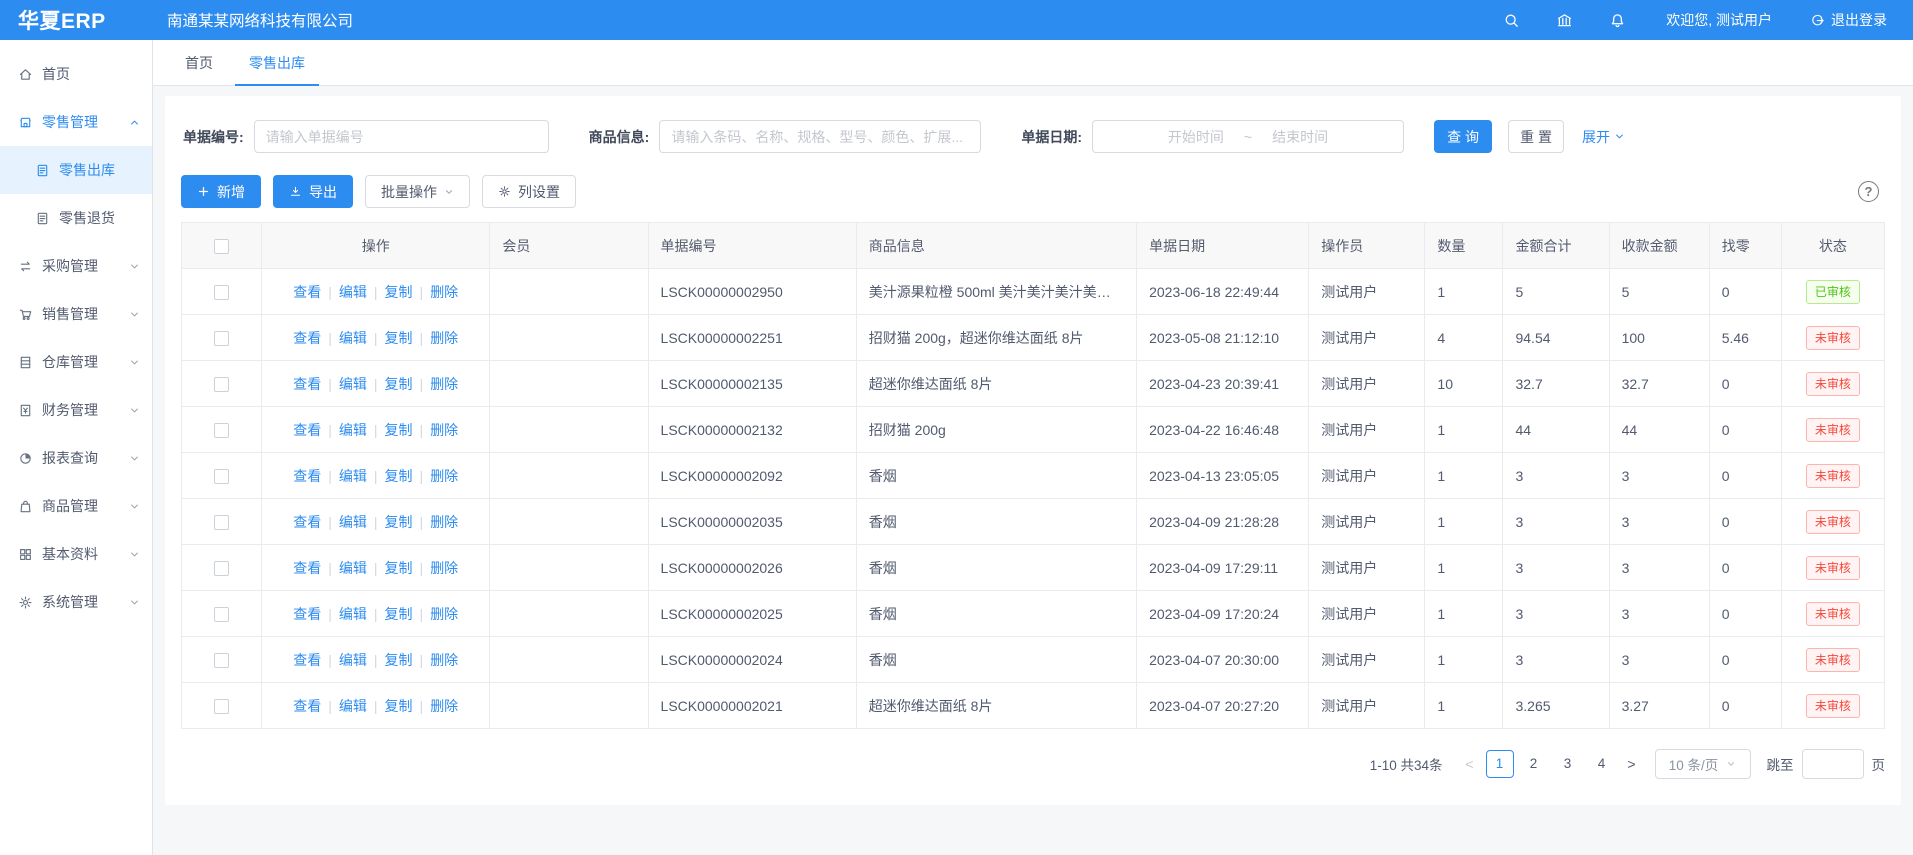 The width and height of the screenshot is (1913, 855). I want to click on plus-icon, so click(203, 191).